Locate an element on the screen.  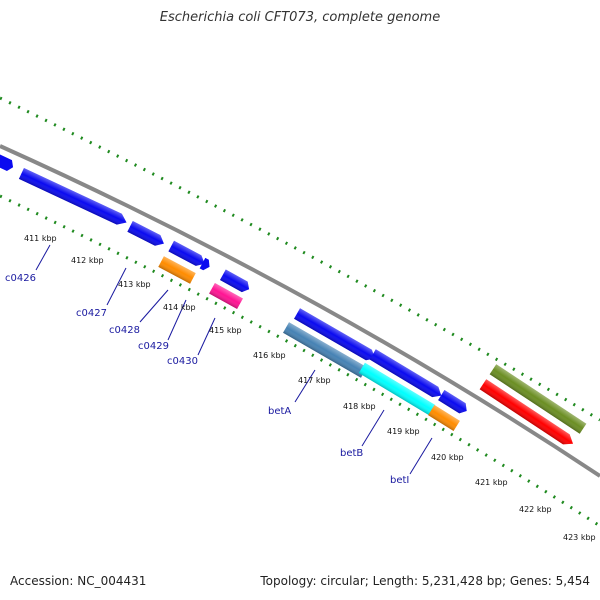
gene-label-c0427: c0427 is located at coordinates (91, 313).